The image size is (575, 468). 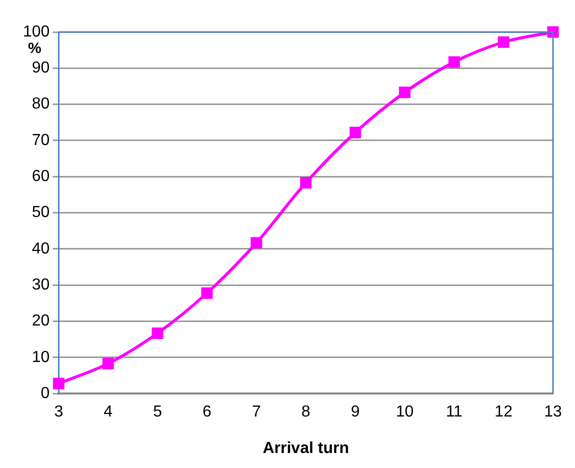 What do you see at coordinates (405, 412) in the screenshot?
I see `x-tick-label: 10` at bounding box center [405, 412].